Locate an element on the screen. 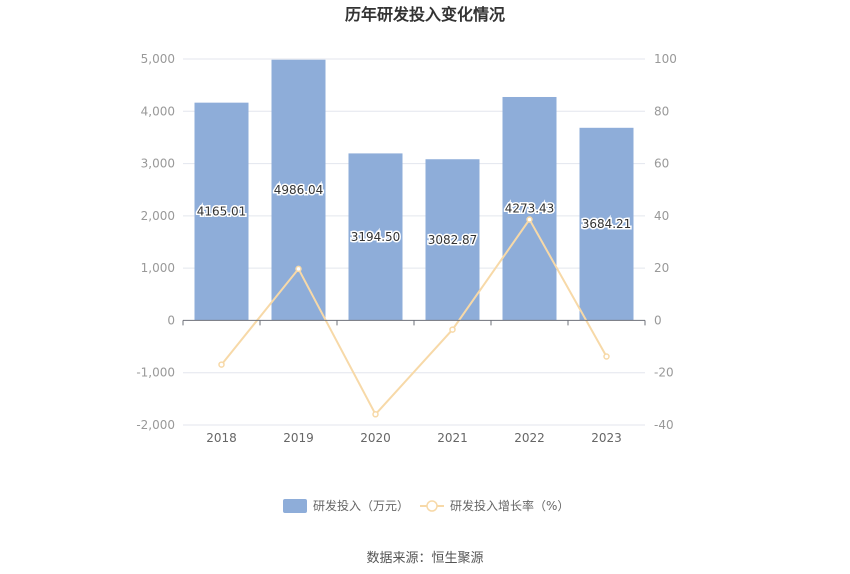  x-tick-label: 2018 is located at coordinates (221, 438).